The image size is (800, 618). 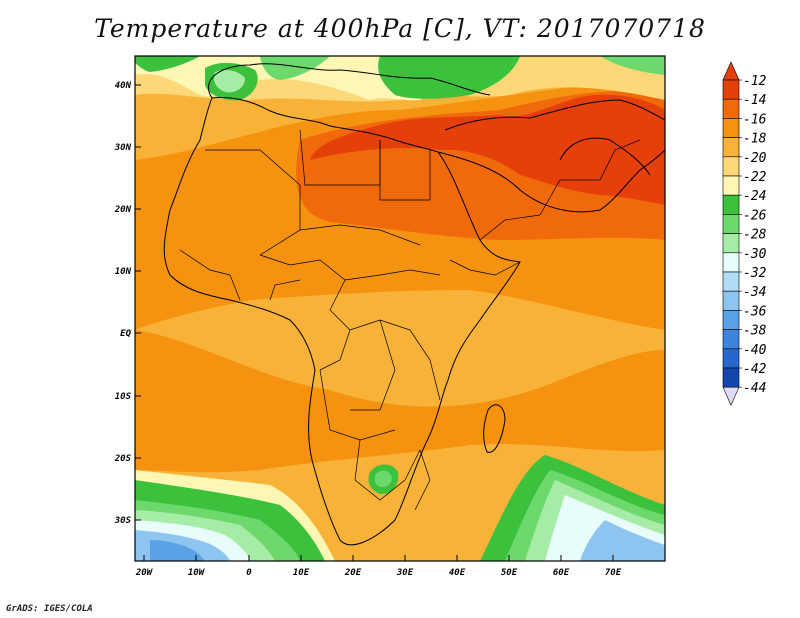 I want to click on colorbar-label: -42, so click(x=755, y=369).